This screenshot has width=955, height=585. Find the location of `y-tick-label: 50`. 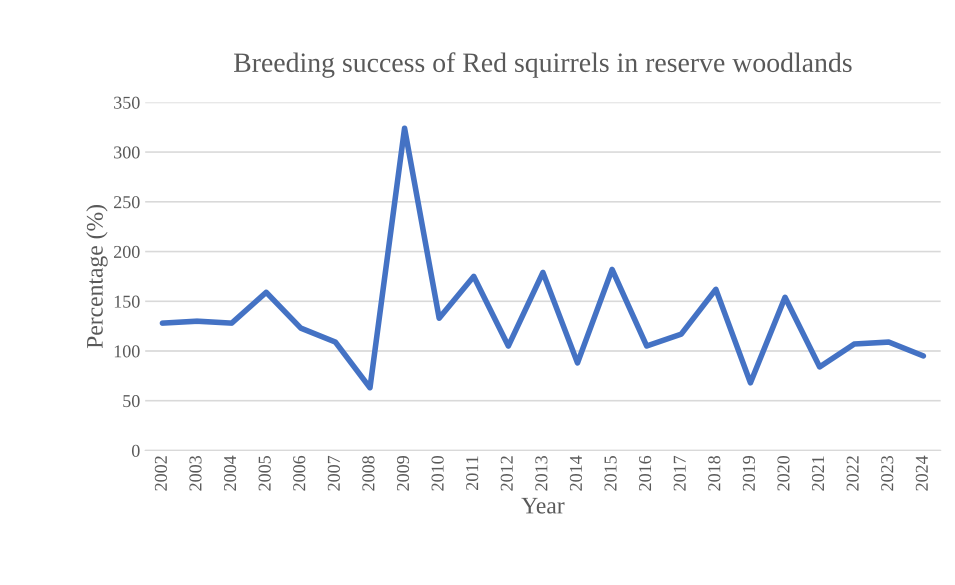

y-tick-label: 50 is located at coordinates (131, 401).